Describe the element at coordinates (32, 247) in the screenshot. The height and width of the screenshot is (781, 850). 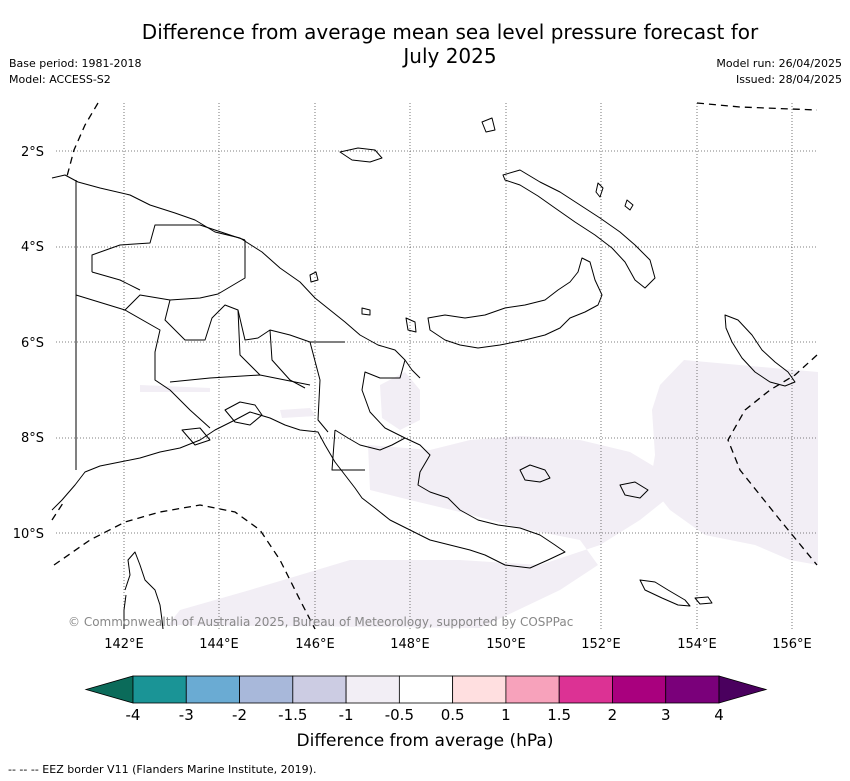
I see `lat-label: 4°S` at that location.